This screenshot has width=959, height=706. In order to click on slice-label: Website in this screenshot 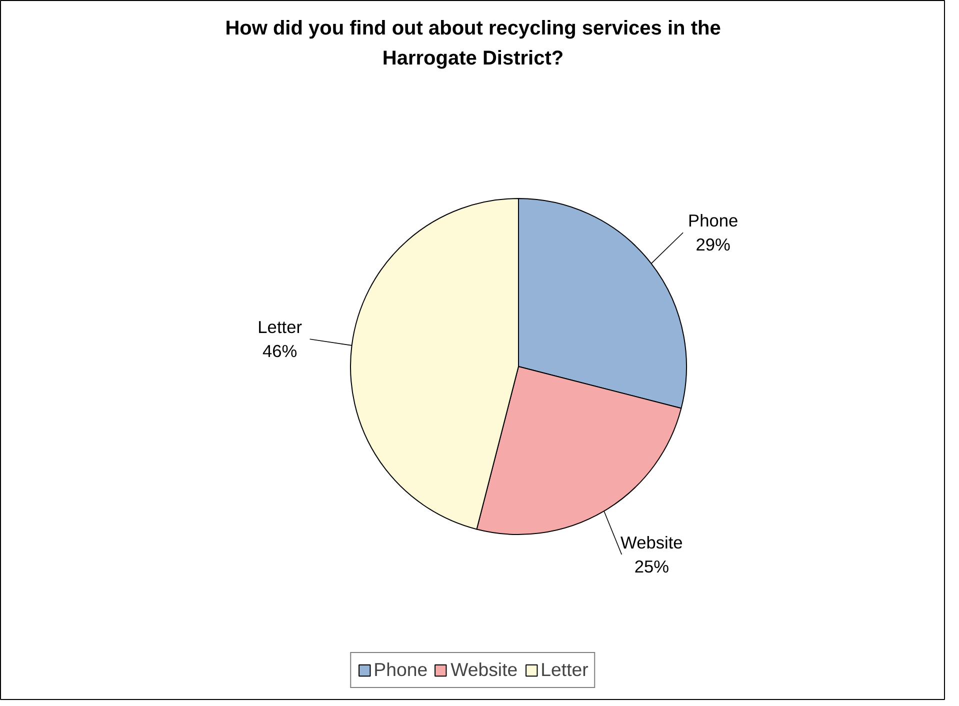, I will do `click(651, 542)`.